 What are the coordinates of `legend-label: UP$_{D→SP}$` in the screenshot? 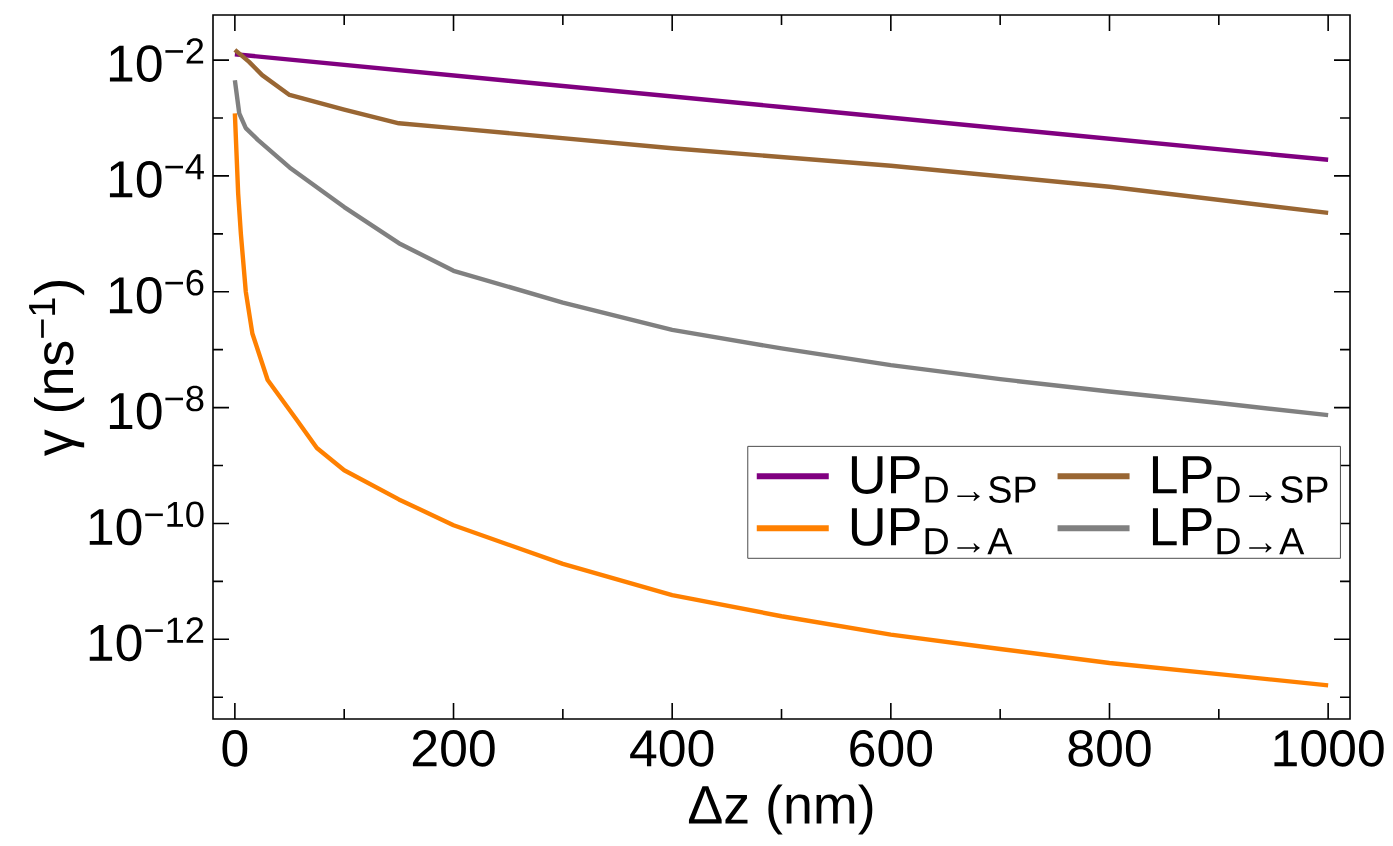 It's located at (943, 479).